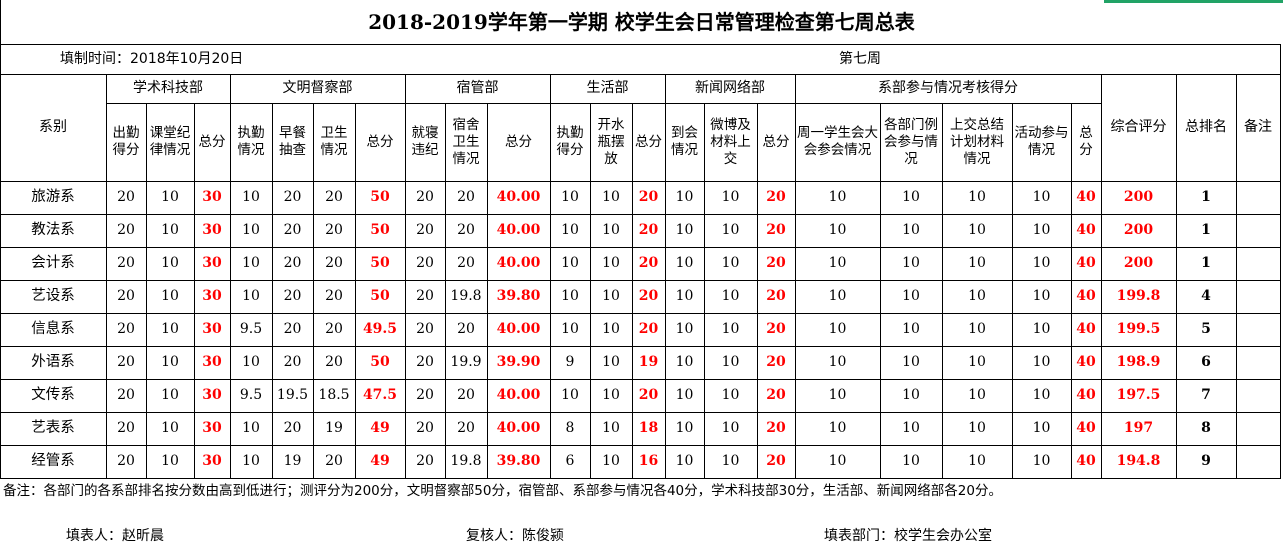 This screenshot has width=1283, height=551. I want to click on subheader-n-attend: 到会情况, so click(684, 141).